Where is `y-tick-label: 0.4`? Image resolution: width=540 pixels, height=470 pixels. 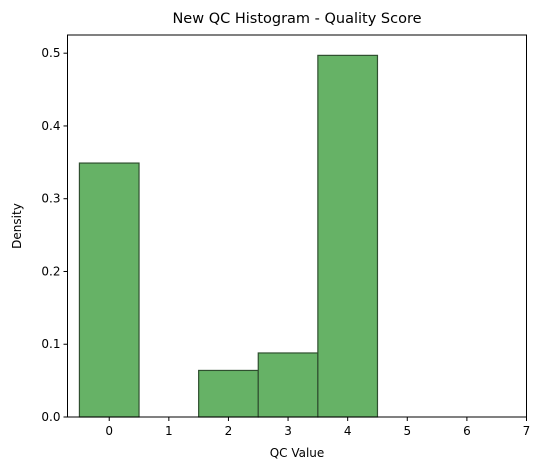
y-tick-label: 0.4 is located at coordinates (50, 126).